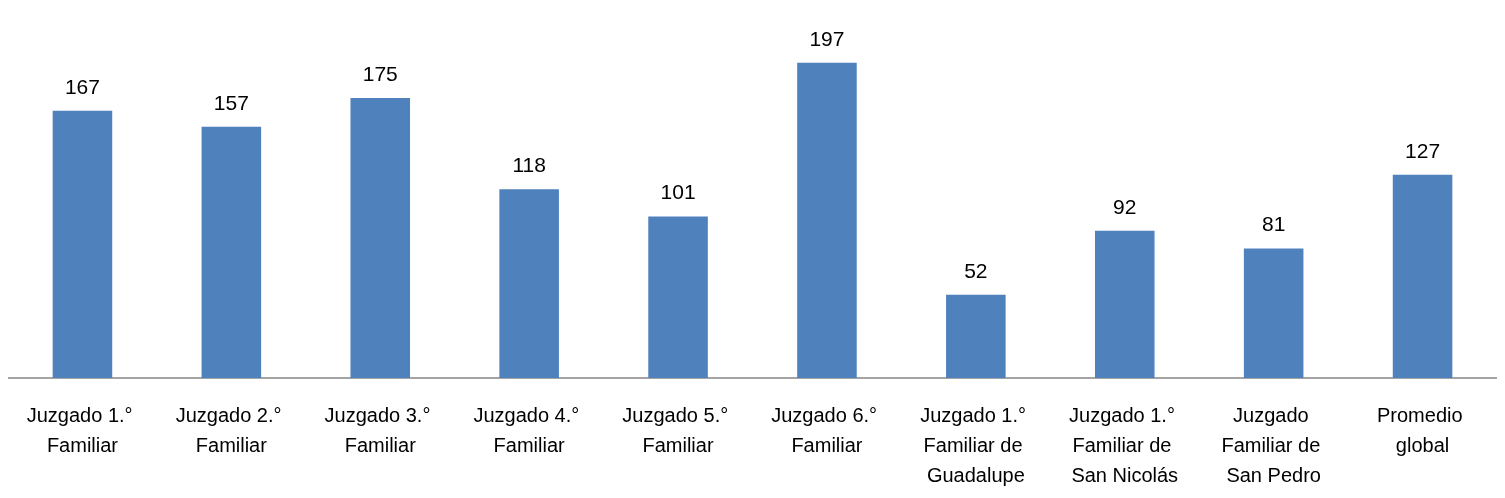 Image resolution: width=1505 pixels, height=498 pixels. What do you see at coordinates (1423, 150) in the screenshot?
I see `data-label: 127` at bounding box center [1423, 150].